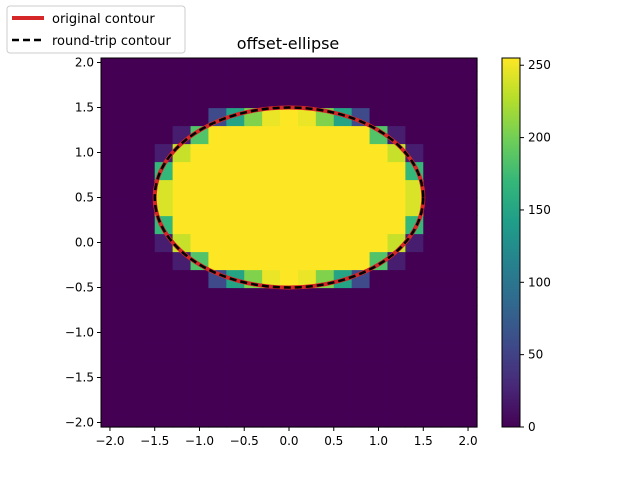 Image resolution: width=640 pixels, height=480 pixels. What do you see at coordinates (83, 243) in the screenshot?
I see `y-axis: −2.0 −1.5 −1.0 −0.5 0.0 0.5 1.0 1.5 2.0` at bounding box center [83, 243].